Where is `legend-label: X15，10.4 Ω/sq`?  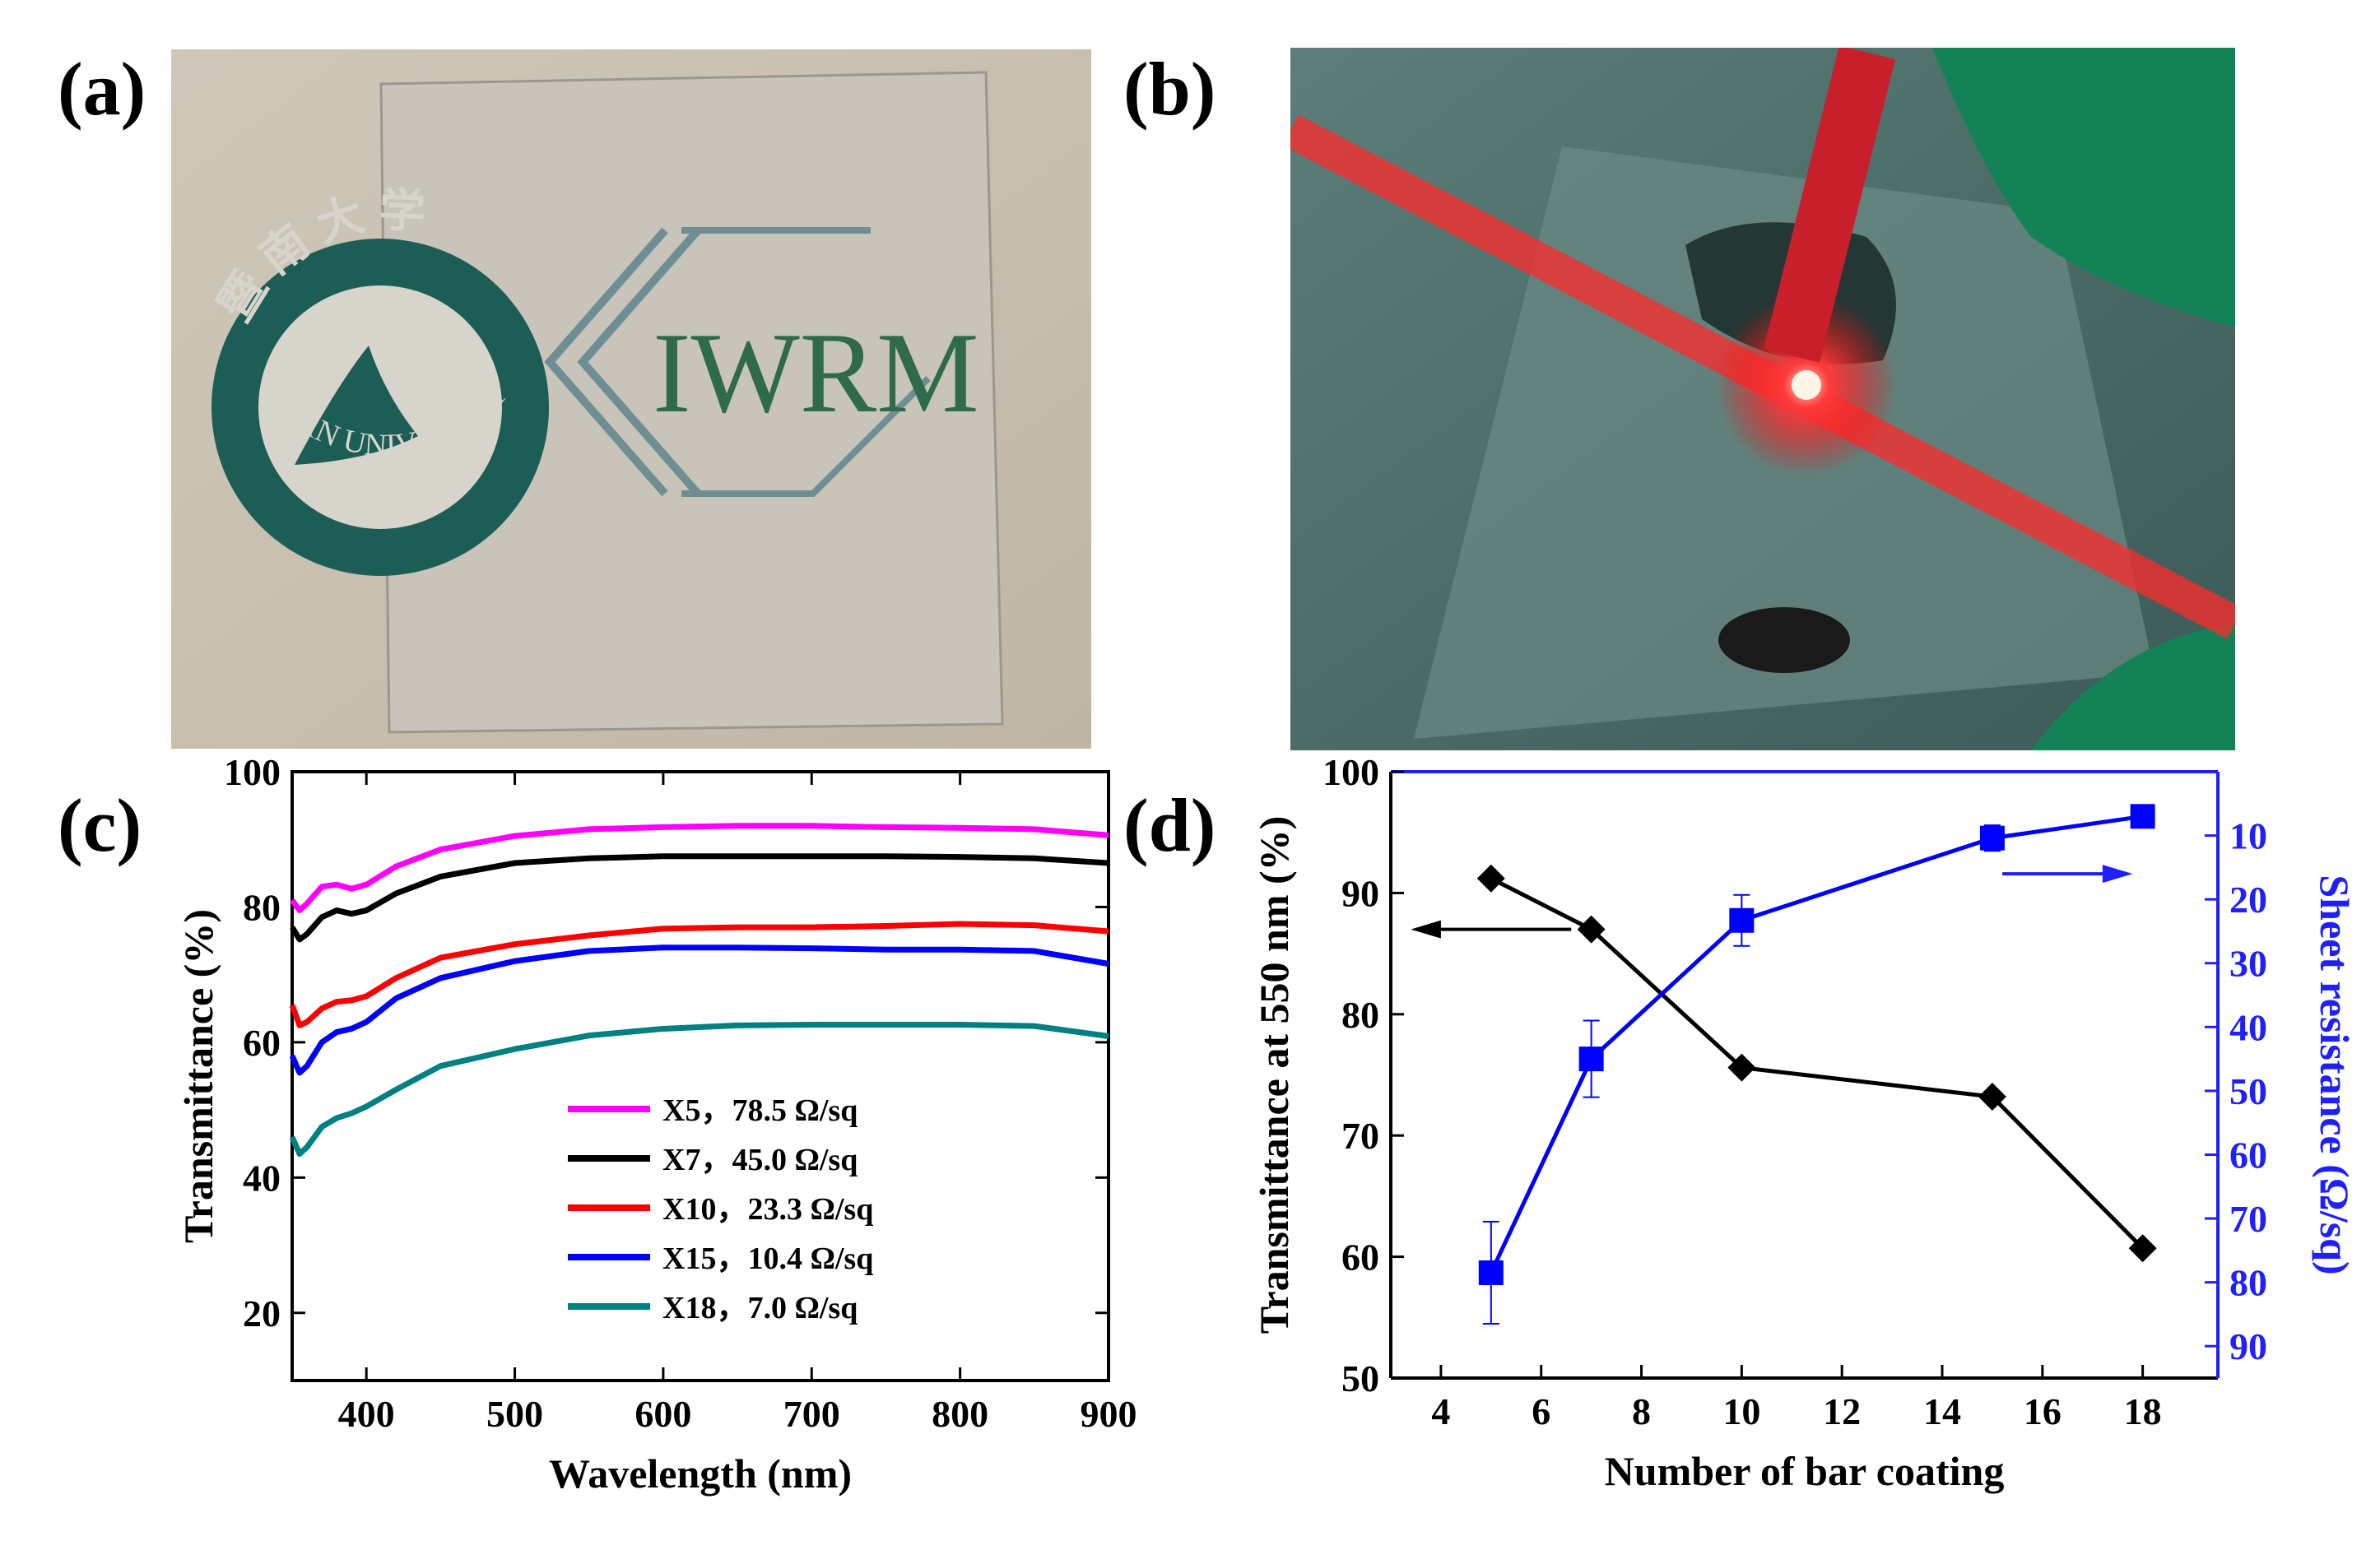 legend-label: X15，10.4 Ω/sq is located at coordinates (767, 1258).